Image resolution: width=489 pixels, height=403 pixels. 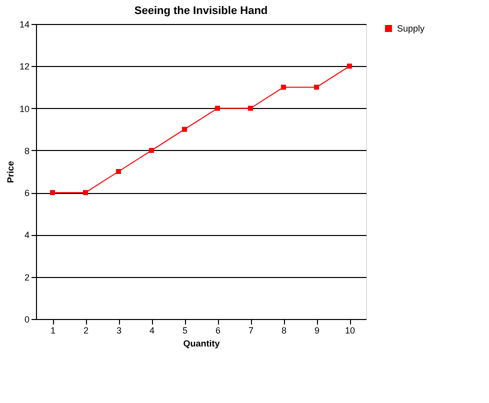 I want to click on x-tick-label: 4, so click(x=152, y=331).